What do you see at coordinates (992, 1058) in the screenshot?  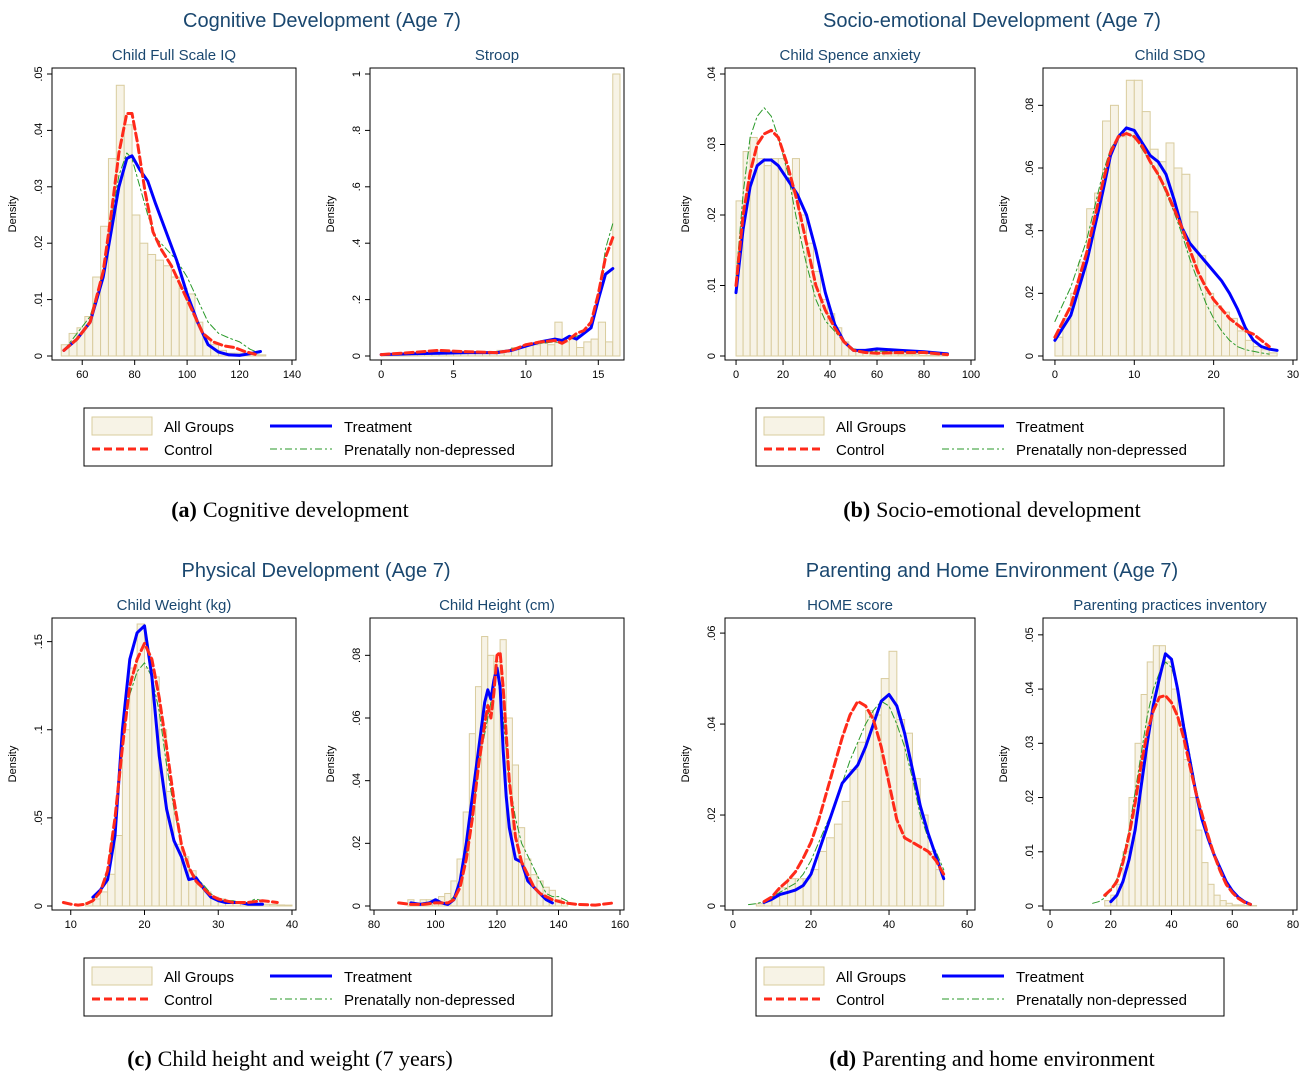 I see `caption-d: (d) Parenting and home environment` at bounding box center [992, 1058].